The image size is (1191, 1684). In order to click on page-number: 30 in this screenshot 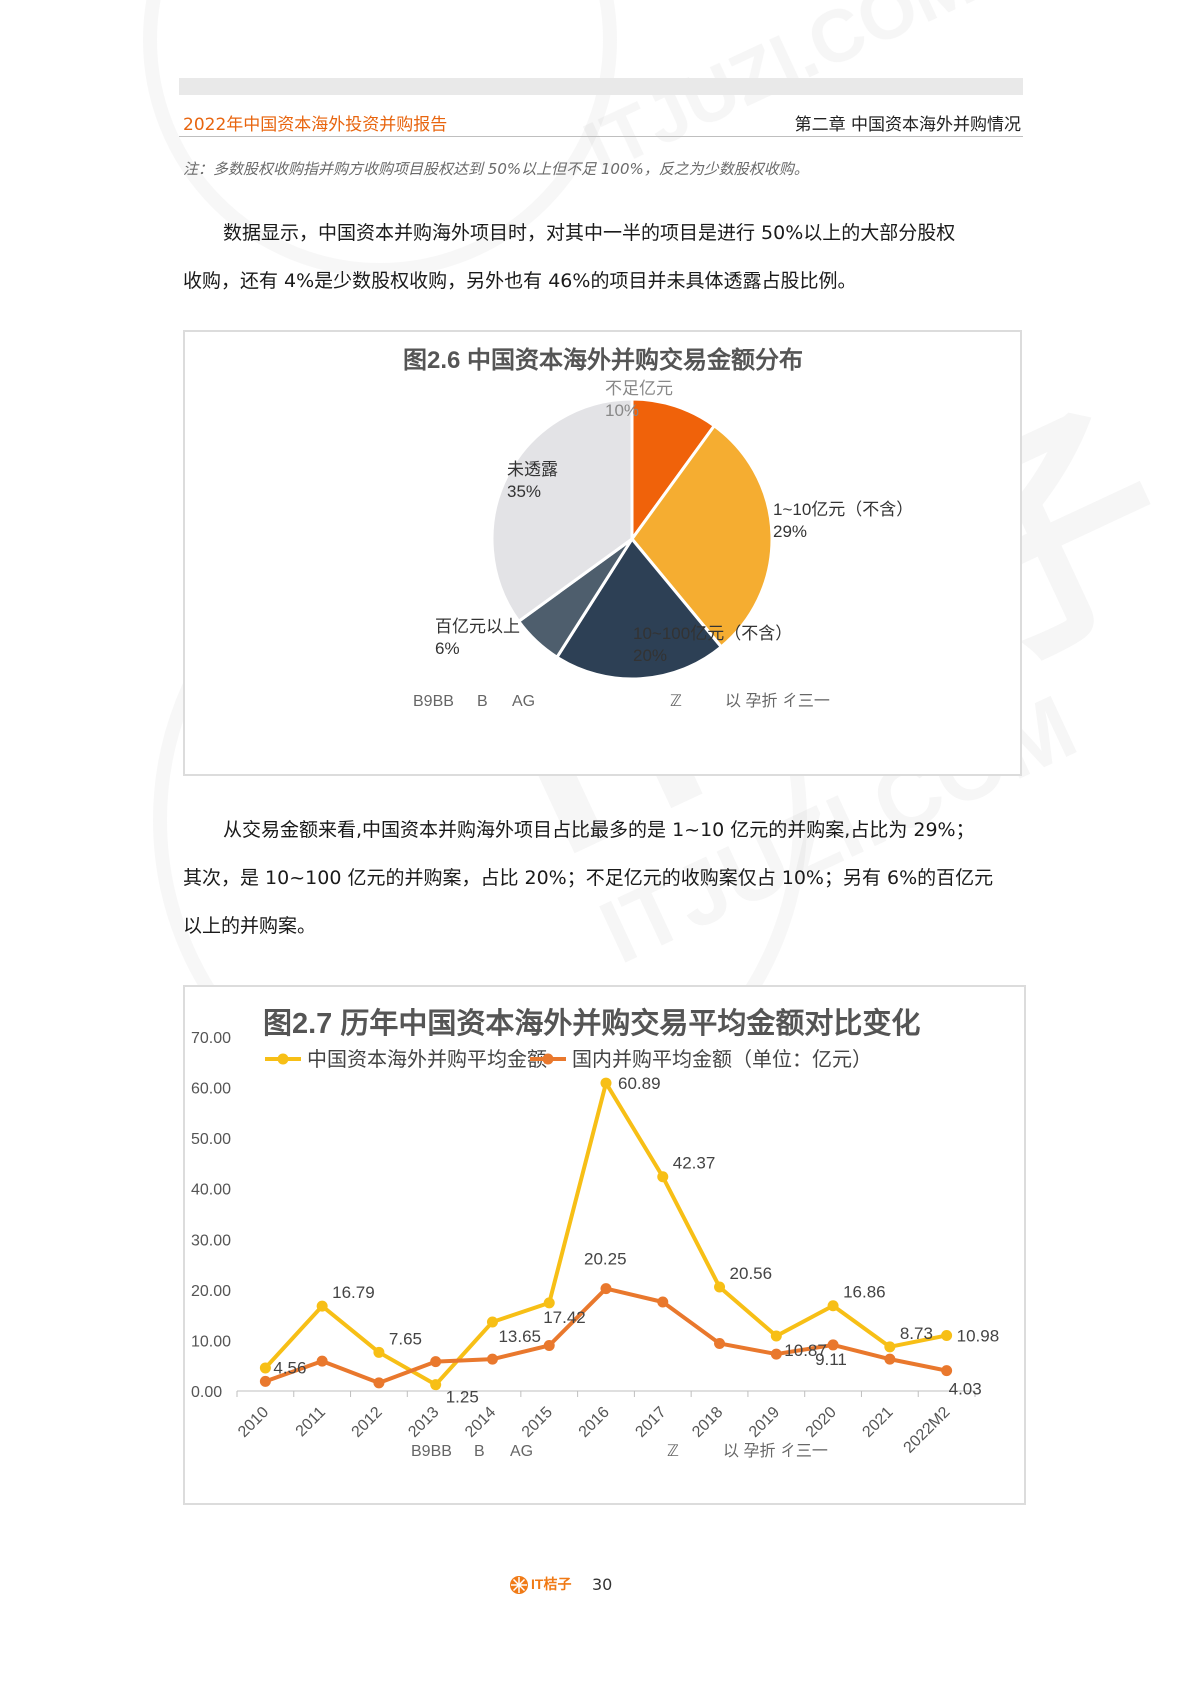, I will do `click(602, 1584)`.